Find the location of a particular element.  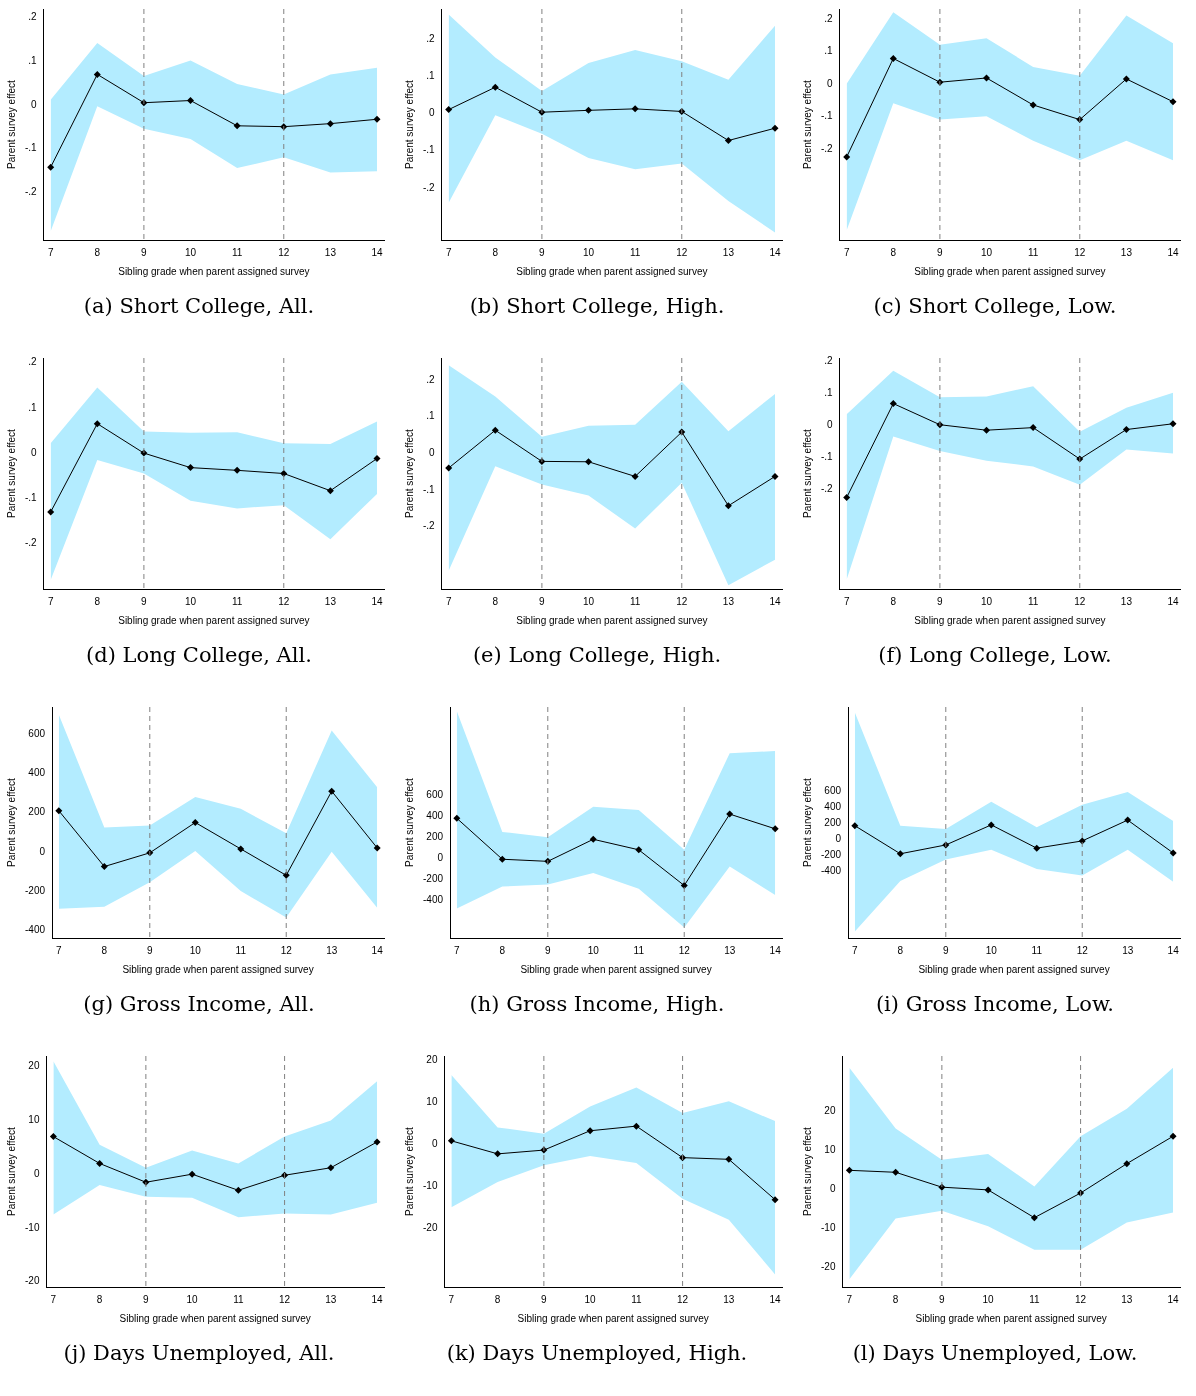

text: (a) Short College, All. is located at coordinates (199, 306).